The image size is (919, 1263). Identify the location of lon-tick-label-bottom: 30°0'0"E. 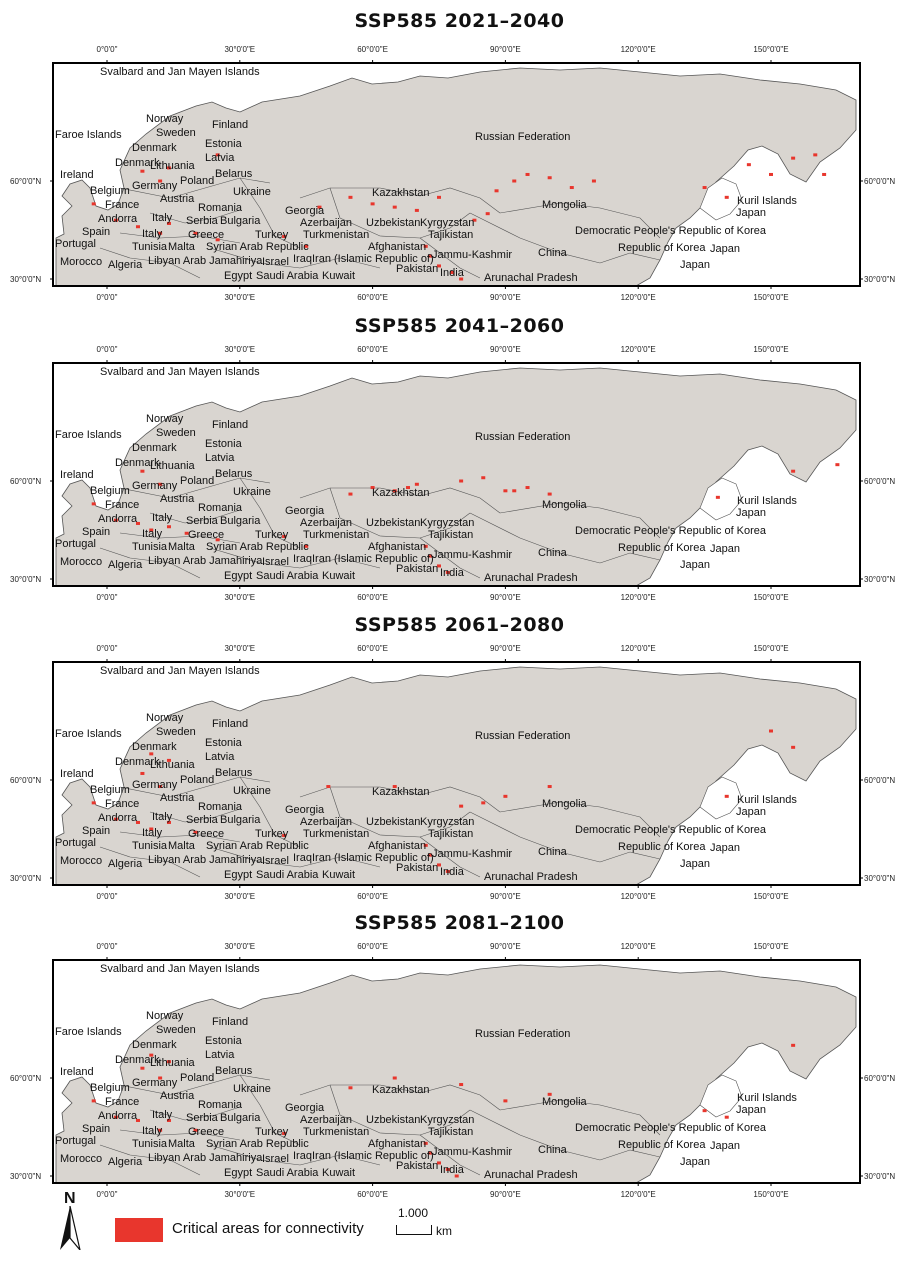
(239, 896).